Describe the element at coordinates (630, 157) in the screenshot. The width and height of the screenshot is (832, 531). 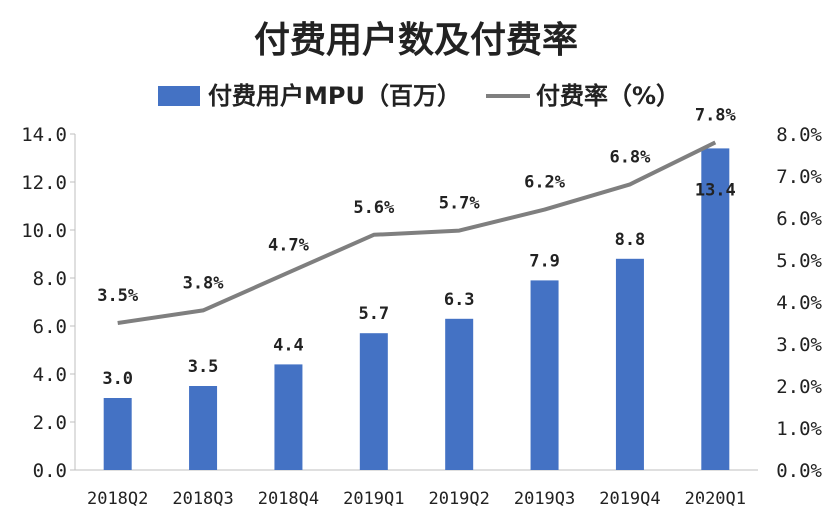
I see `line-data-label: 6.8%` at that location.